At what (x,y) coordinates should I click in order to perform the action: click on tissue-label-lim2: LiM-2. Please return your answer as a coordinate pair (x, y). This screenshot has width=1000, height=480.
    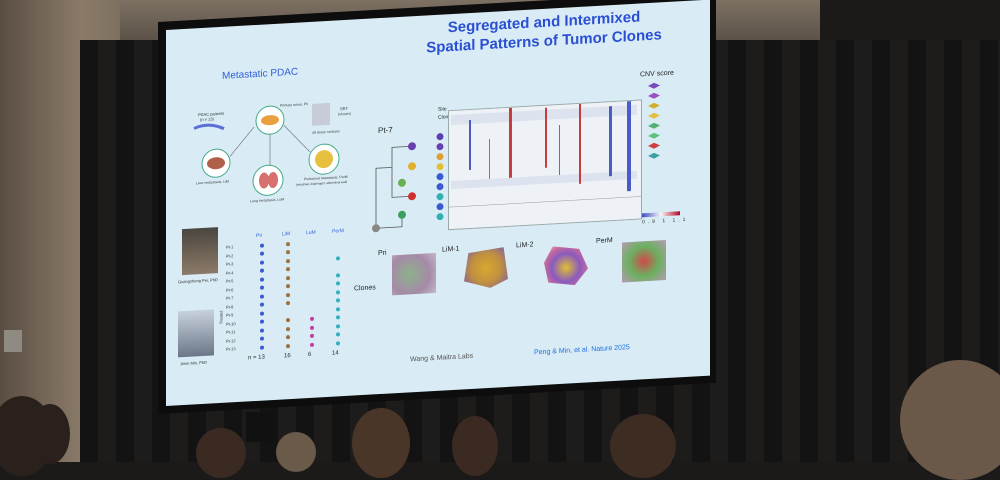
    Looking at the image, I should click on (525, 245).